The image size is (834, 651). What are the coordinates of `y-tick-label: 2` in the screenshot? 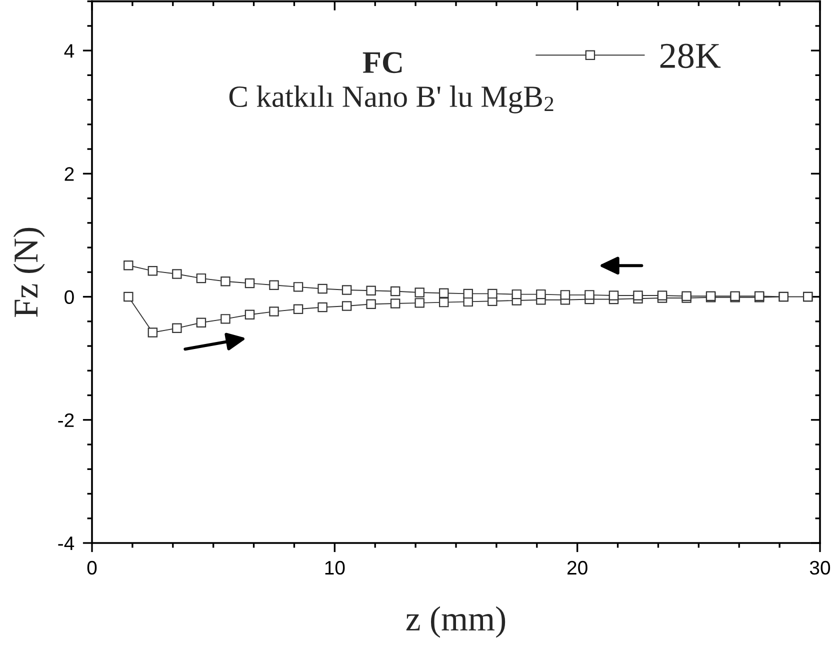 It's located at (69, 174).